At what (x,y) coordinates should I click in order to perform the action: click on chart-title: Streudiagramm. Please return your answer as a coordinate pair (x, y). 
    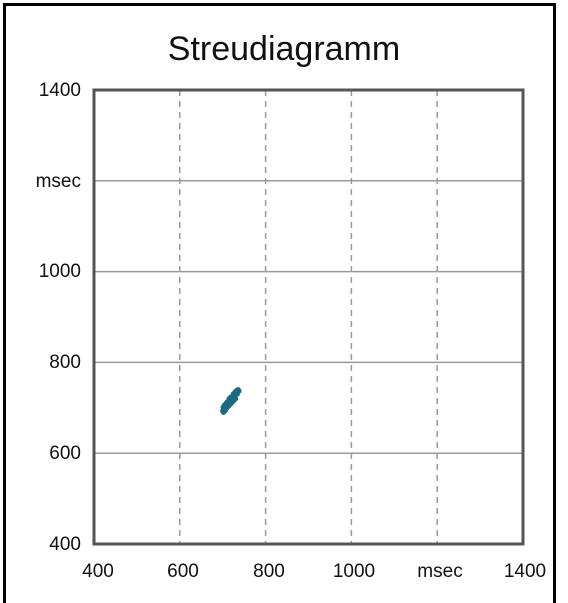
    Looking at the image, I should click on (284, 49).